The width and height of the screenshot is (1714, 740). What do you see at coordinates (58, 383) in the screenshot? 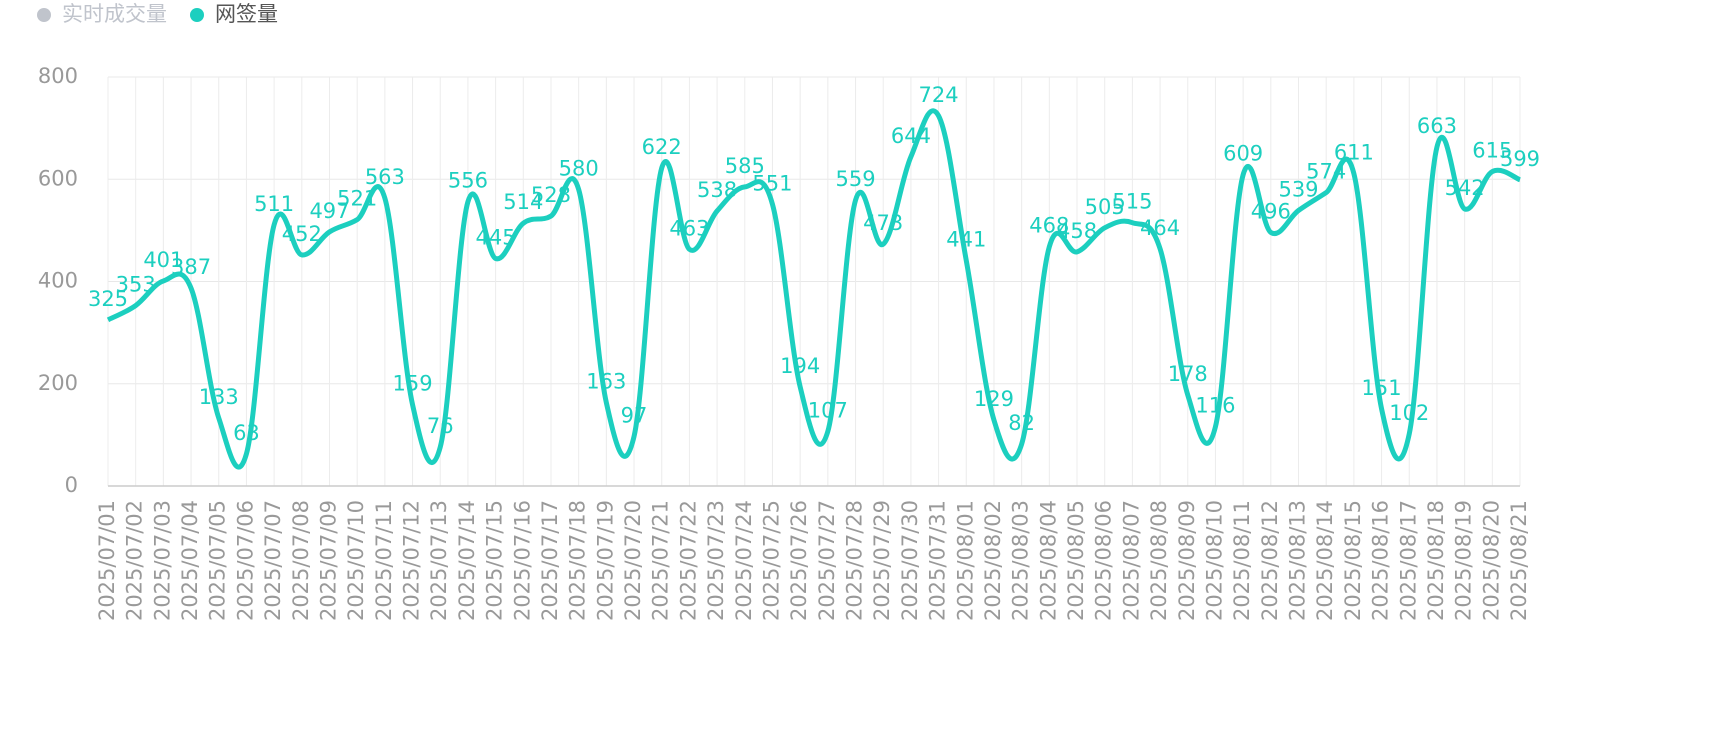
I see `y-tick-label: 200` at bounding box center [58, 383].